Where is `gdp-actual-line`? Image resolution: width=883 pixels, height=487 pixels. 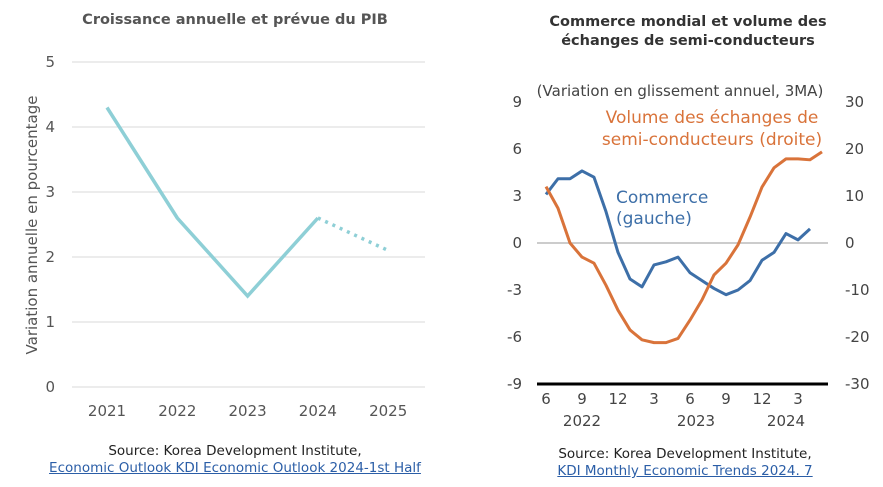 gdp-actual-line is located at coordinates (212, 202).